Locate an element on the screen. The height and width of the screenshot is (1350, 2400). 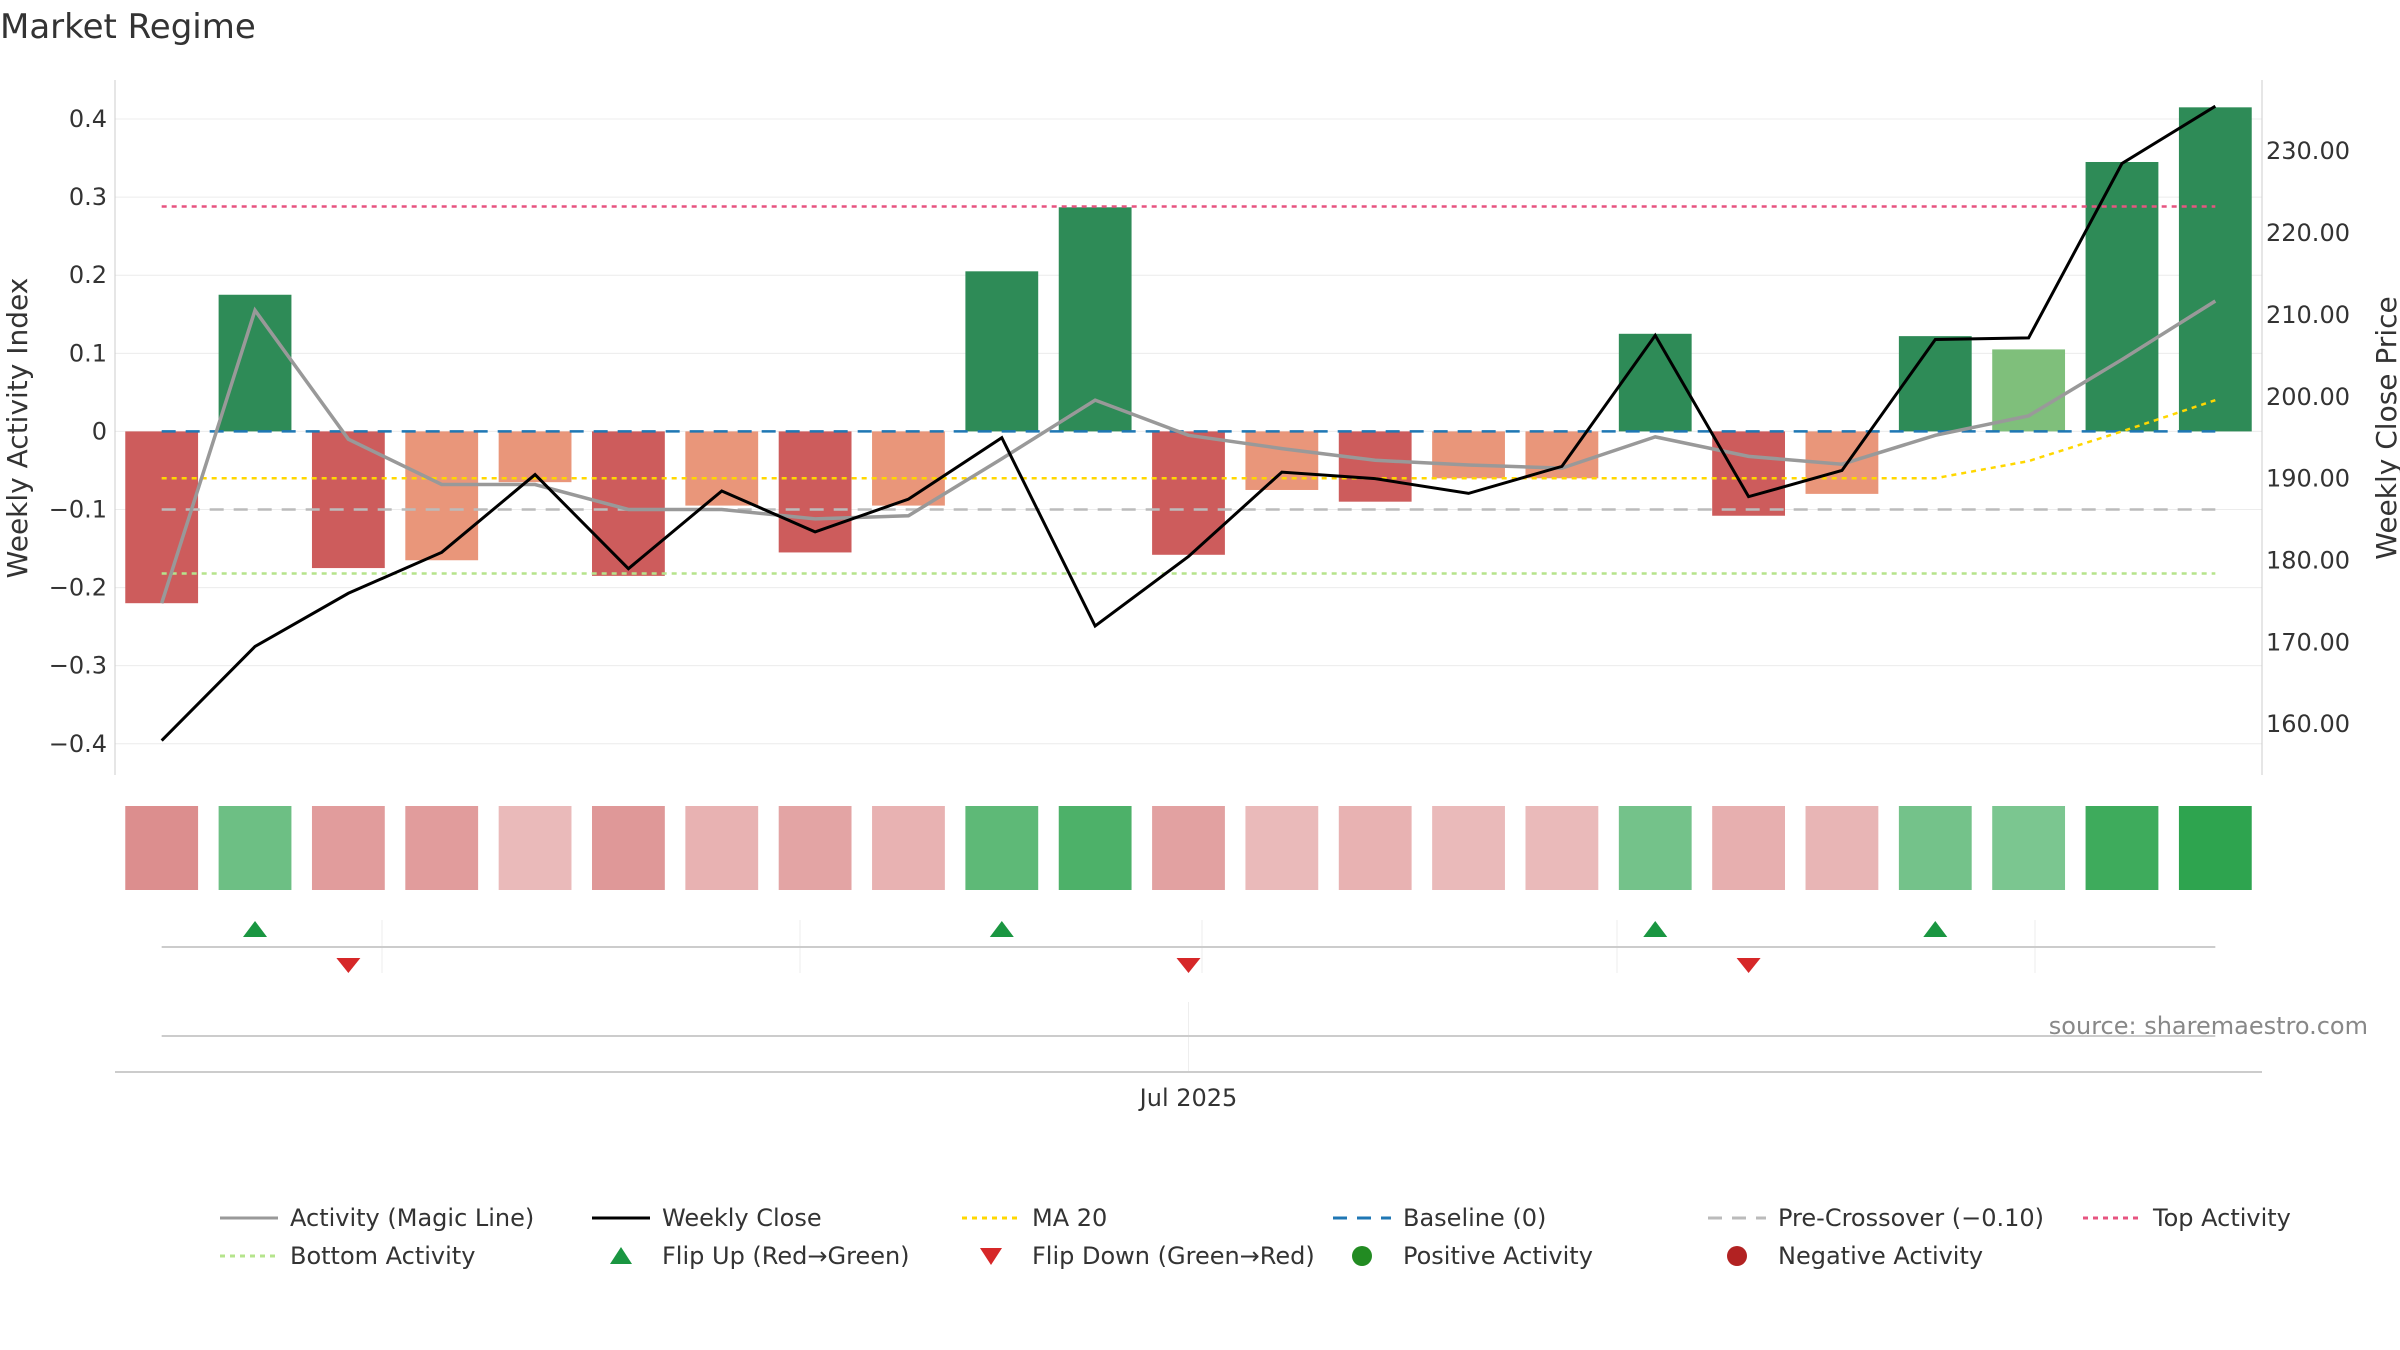
y-tick-label: 0.1 is located at coordinates (88, 353).